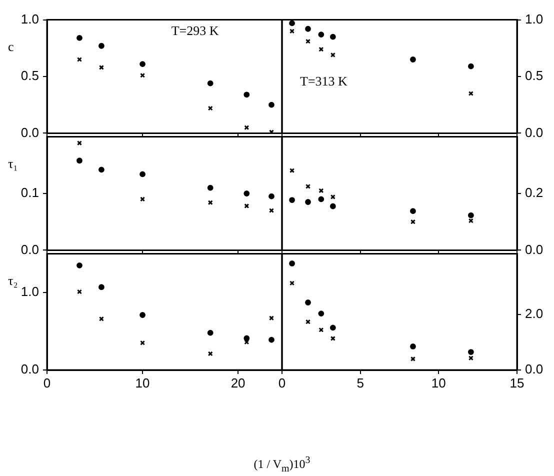 The width and height of the screenshot is (554, 476). I want to click on y-axis-title: c, so click(11, 46).